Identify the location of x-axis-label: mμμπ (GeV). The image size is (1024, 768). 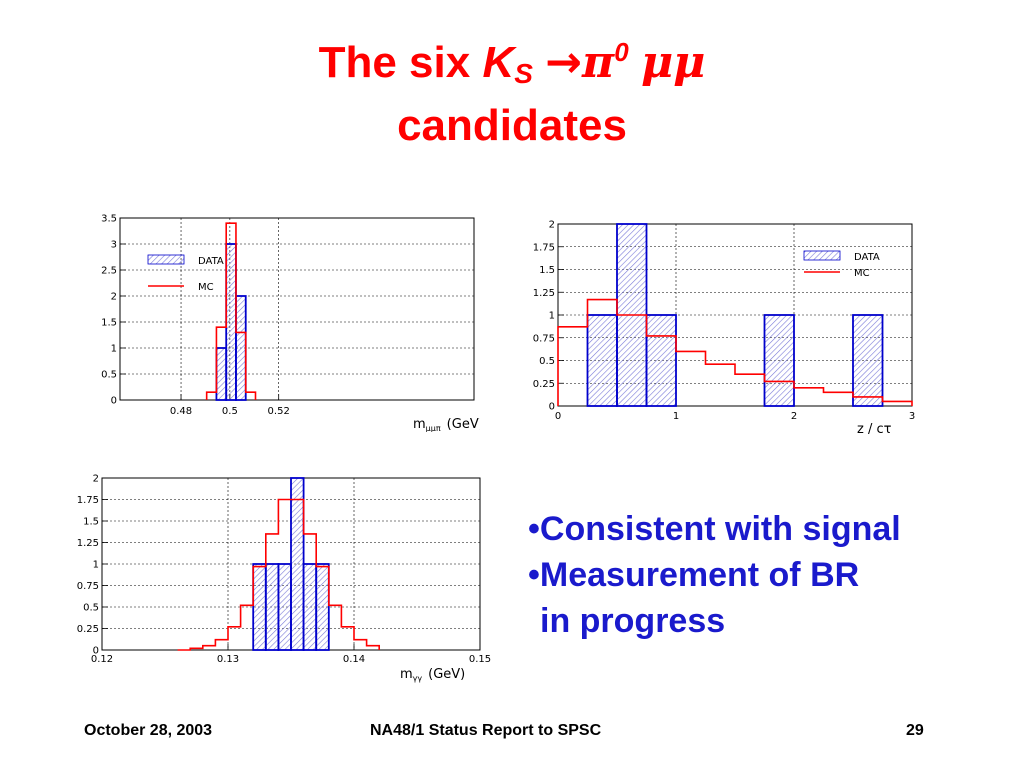
(446, 424).